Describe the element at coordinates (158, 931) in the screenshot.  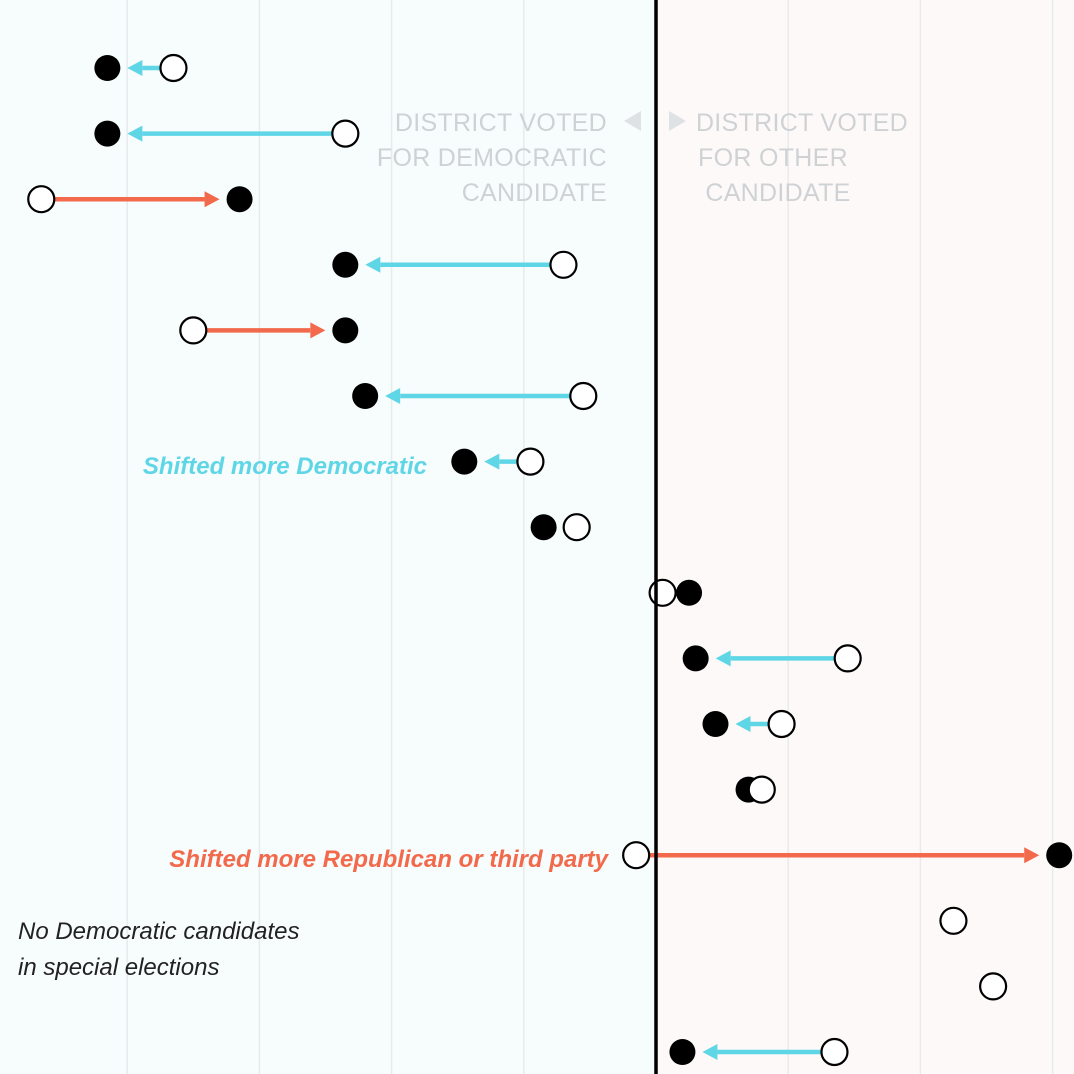
I see `no-democratic-note-line1: No Democratic candidates` at that location.